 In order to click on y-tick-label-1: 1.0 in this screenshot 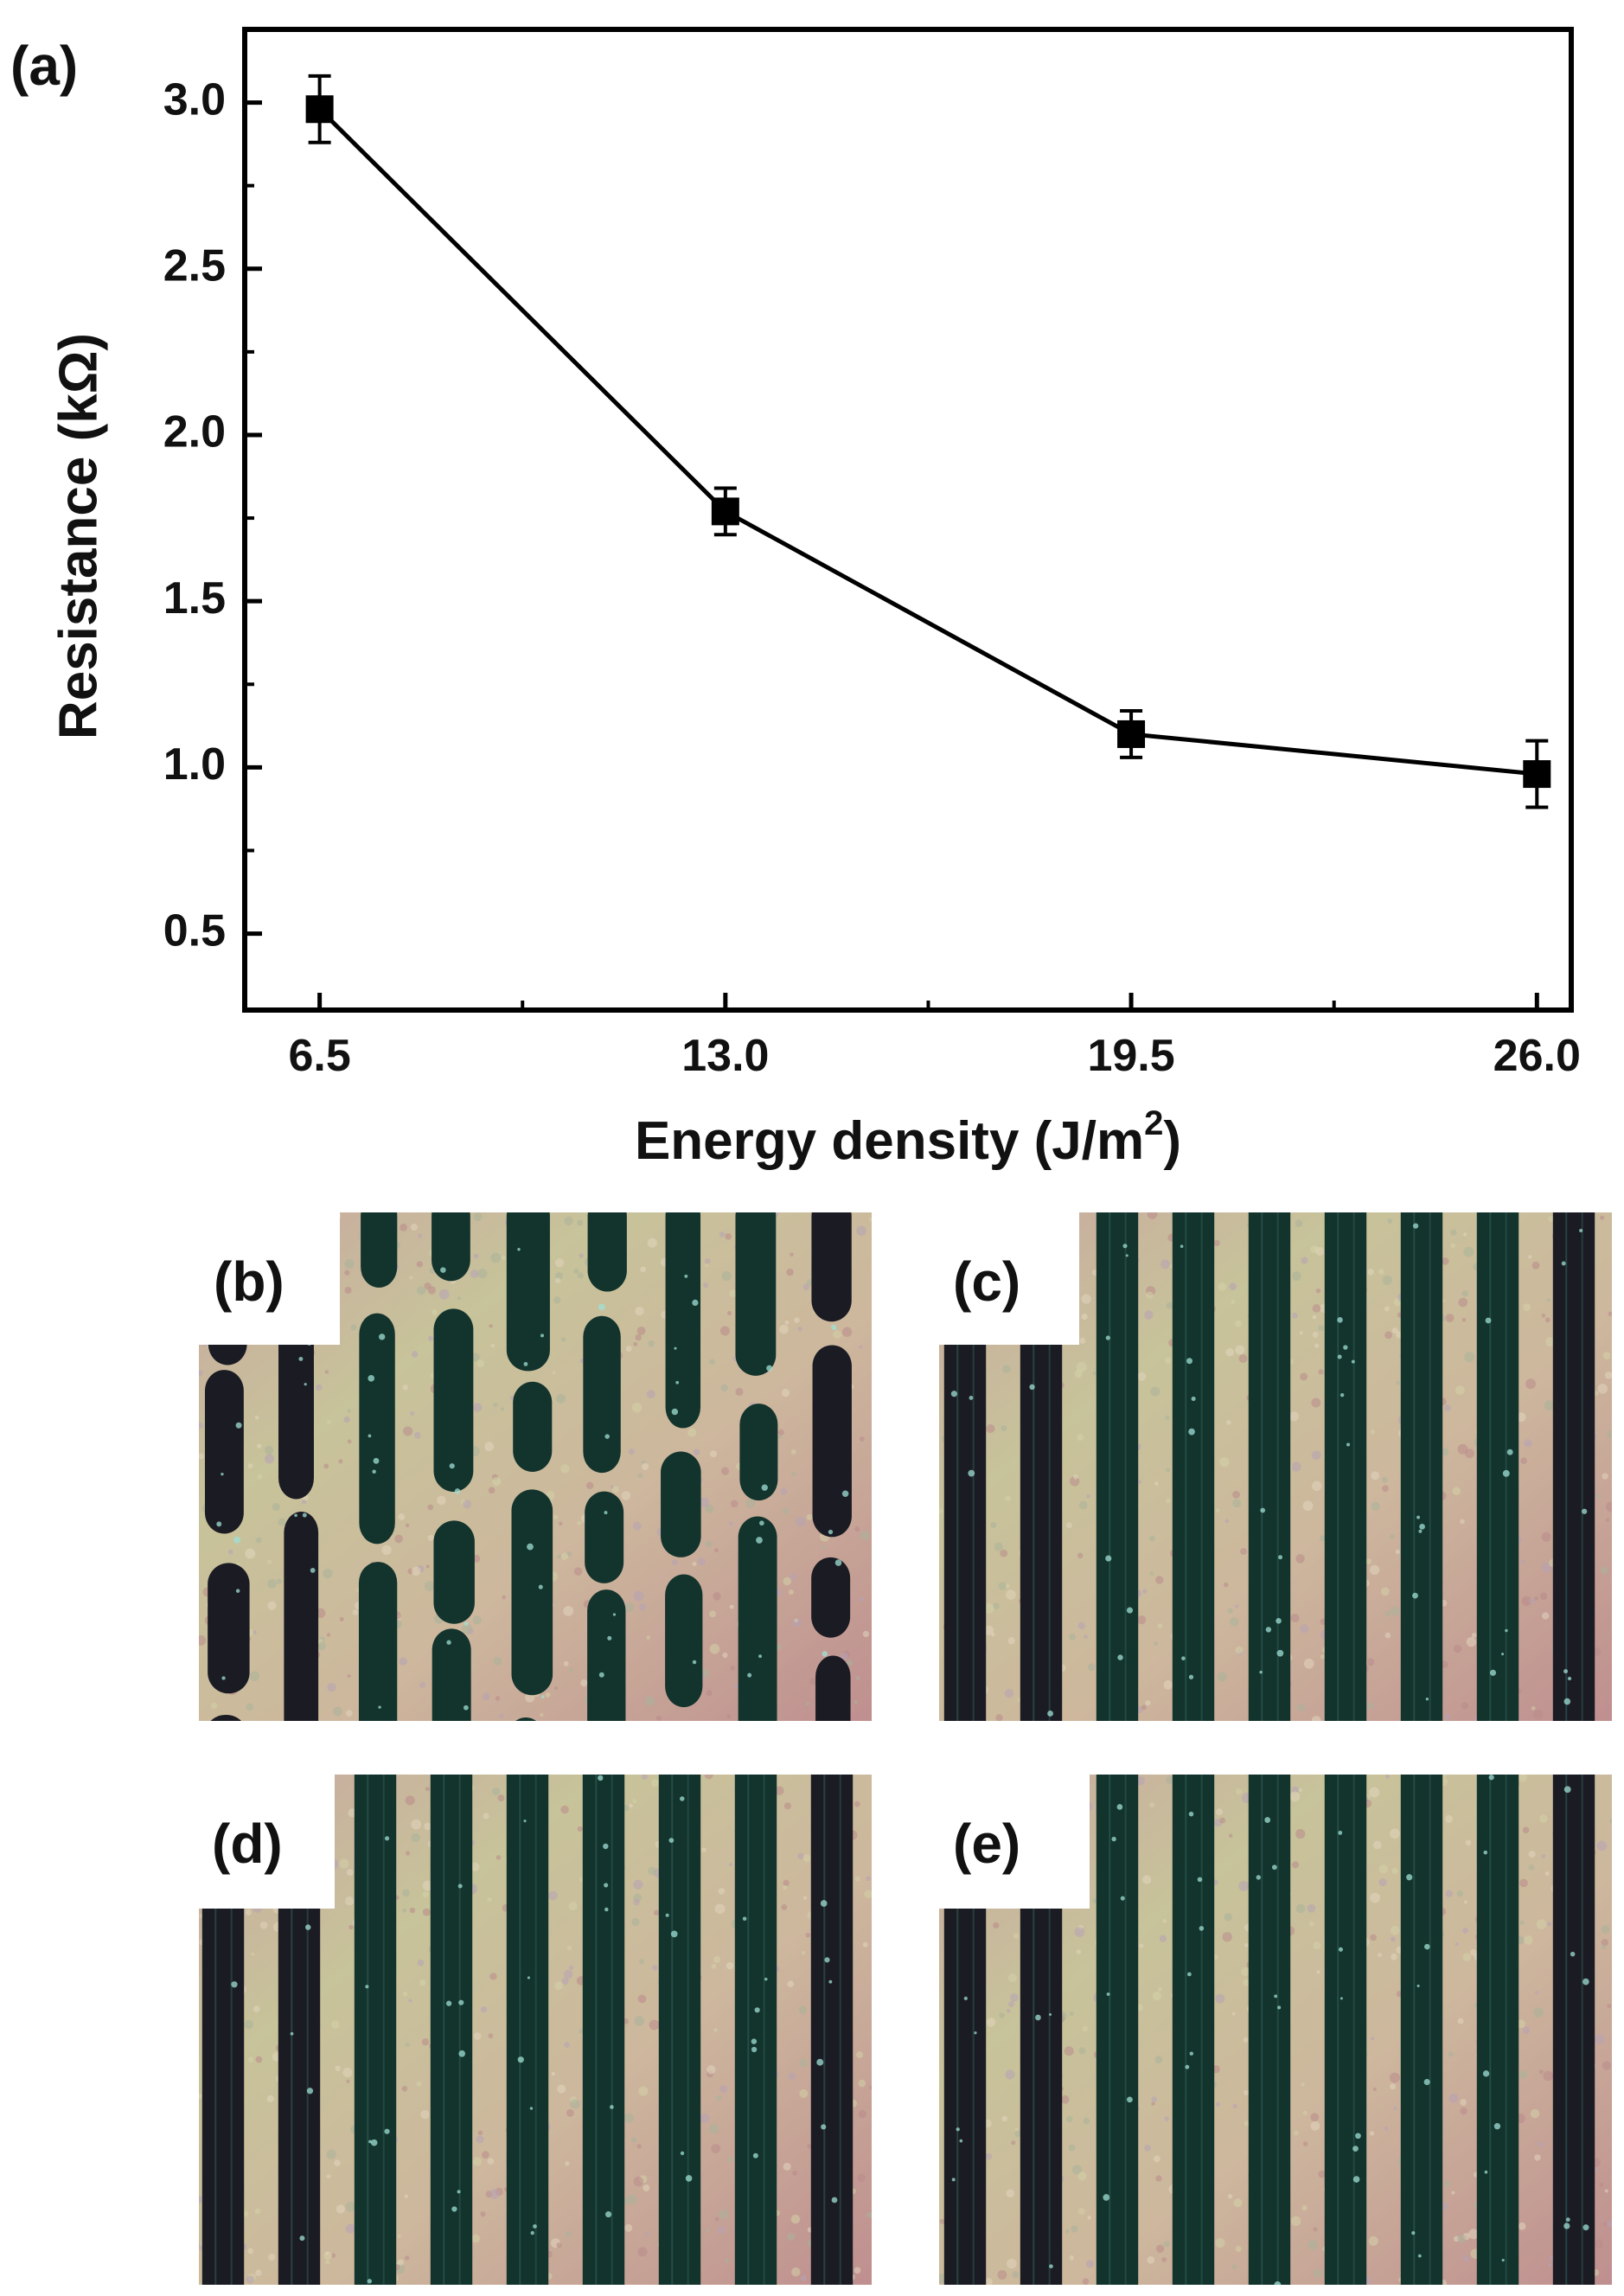, I will do `click(194, 764)`.